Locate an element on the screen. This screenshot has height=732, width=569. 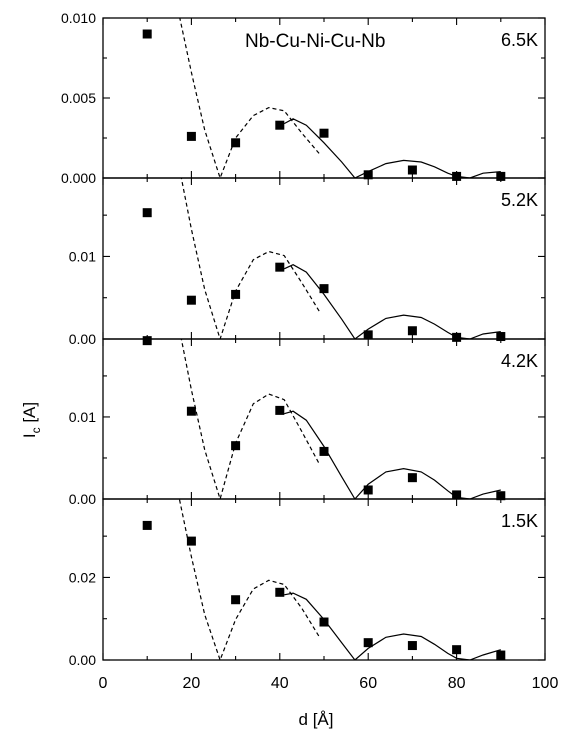
x-tick-label: 20 is located at coordinates (192, 683).